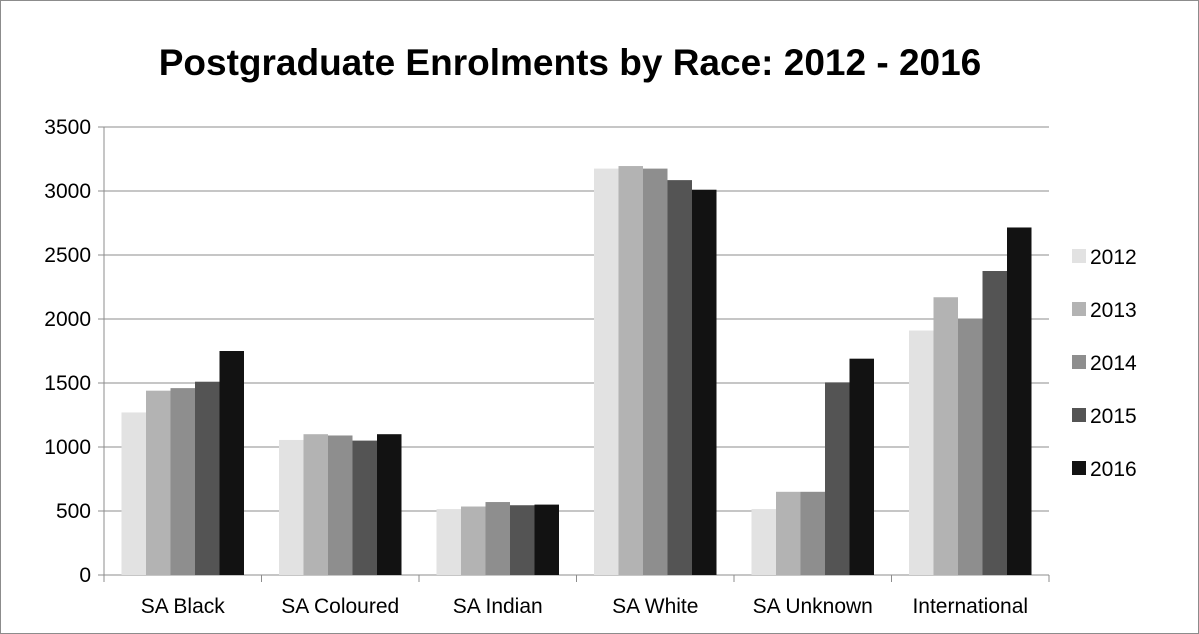 This screenshot has width=1199, height=634. What do you see at coordinates (1113, 363) in the screenshot?
I see `legend-label: 2014` at bounding box center [1113, 363].